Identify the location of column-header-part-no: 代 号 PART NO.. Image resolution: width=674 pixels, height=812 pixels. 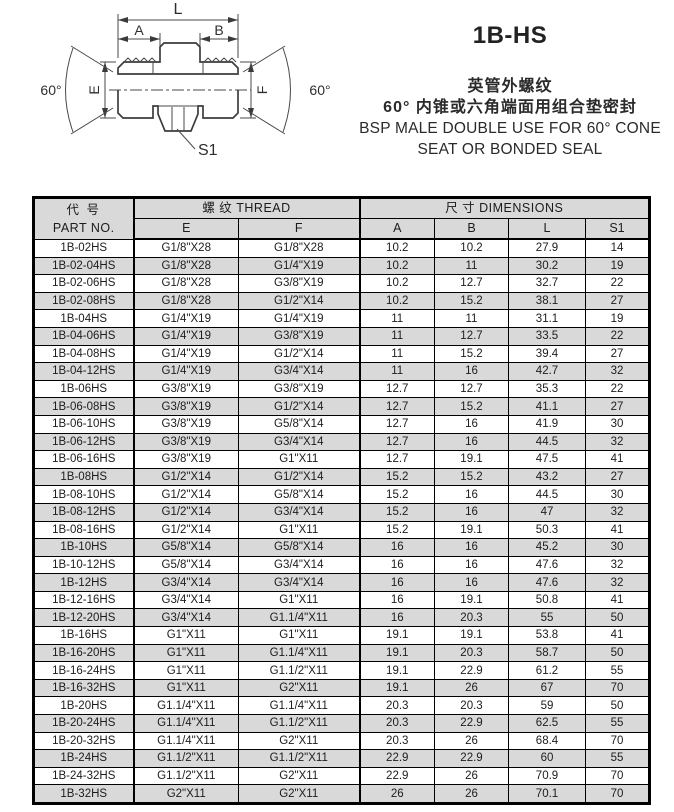
(84, 218).